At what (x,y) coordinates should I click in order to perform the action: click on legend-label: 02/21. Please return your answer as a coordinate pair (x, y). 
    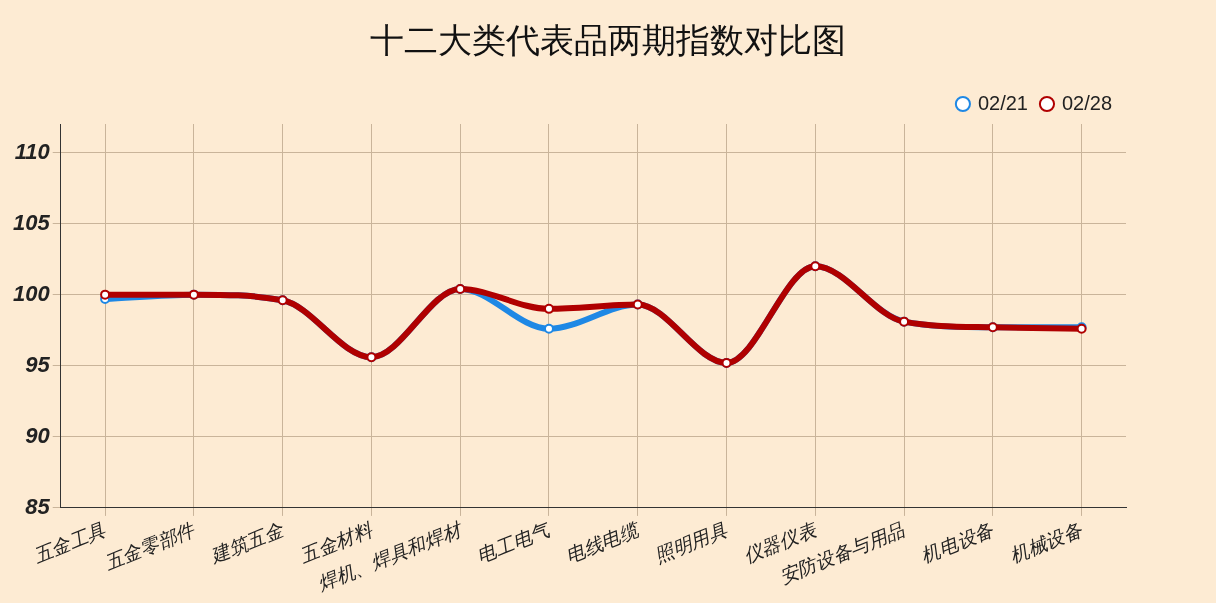
    Looking at the image, I should click on (1002, 102).